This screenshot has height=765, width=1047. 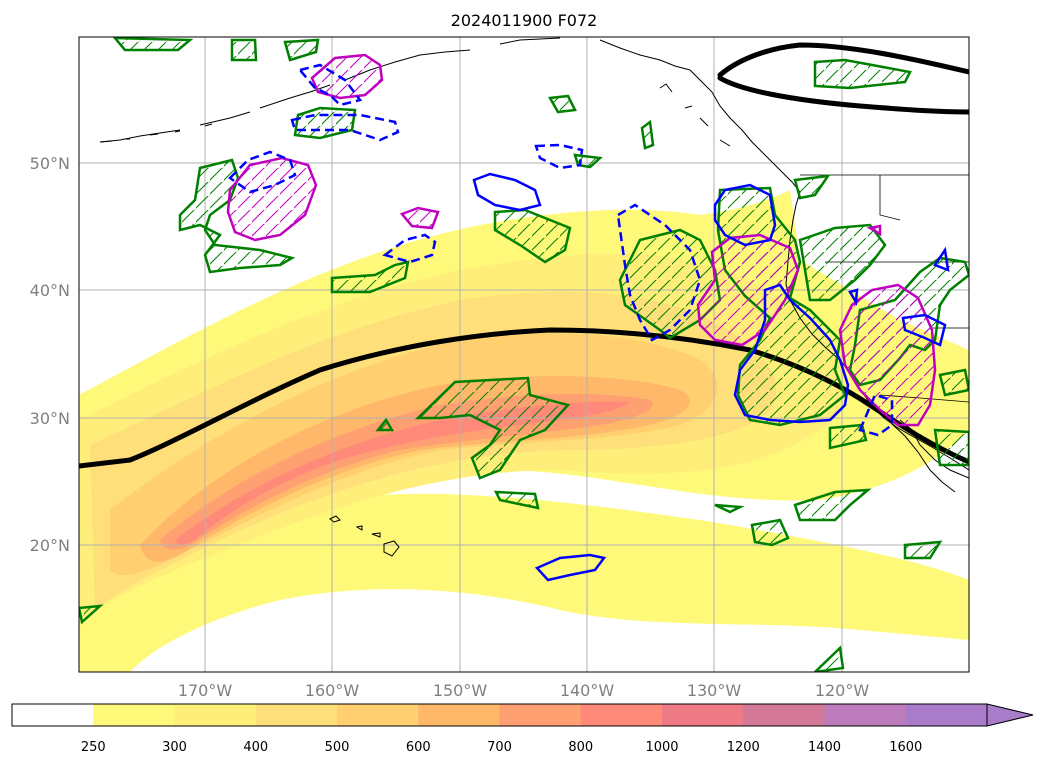 What do you see at coordinates (337, 747) in the screenshot?
I see `colorbar-tick-label: 500` at bounding box center [337, 747].